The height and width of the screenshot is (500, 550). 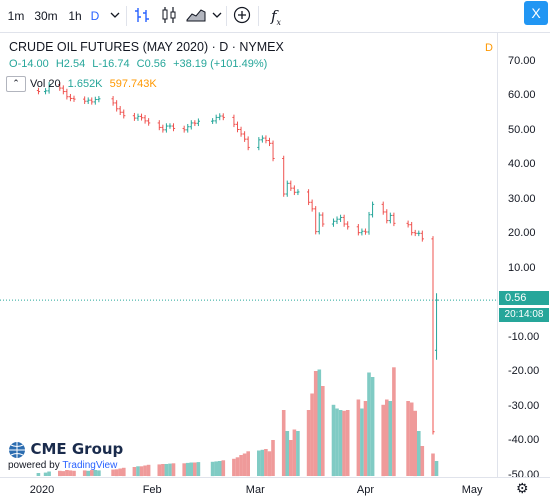 I want to click on interval-30m-button: 30m, so click(x=46, y=16).